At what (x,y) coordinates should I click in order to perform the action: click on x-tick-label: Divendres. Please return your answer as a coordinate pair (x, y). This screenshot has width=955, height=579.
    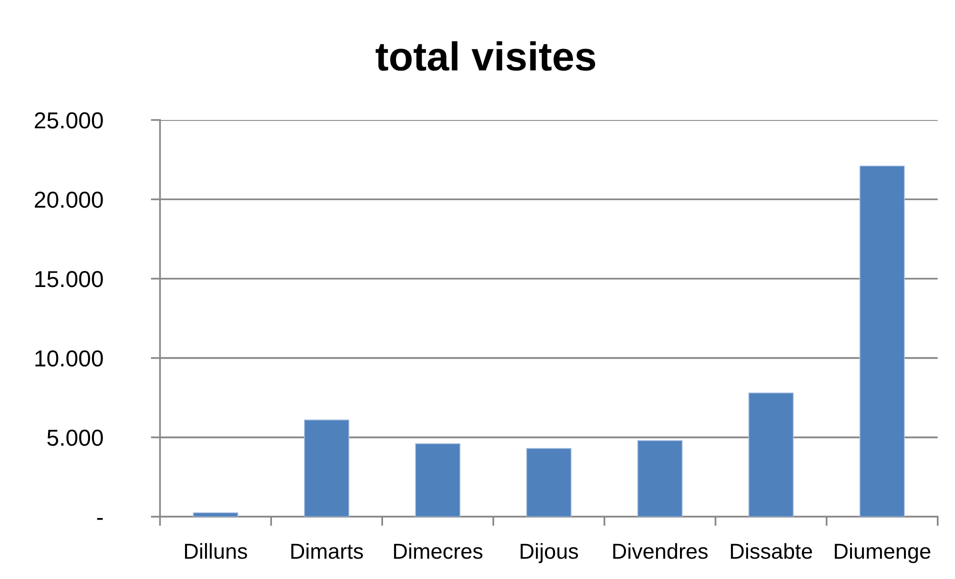
    Looking at the image, I should click on (660, 551).